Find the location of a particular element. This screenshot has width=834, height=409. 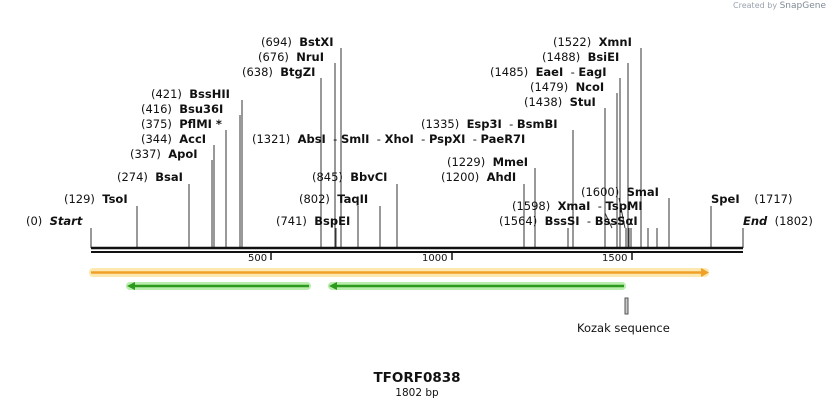

kozak-feature is located at coordinates (626, 306).